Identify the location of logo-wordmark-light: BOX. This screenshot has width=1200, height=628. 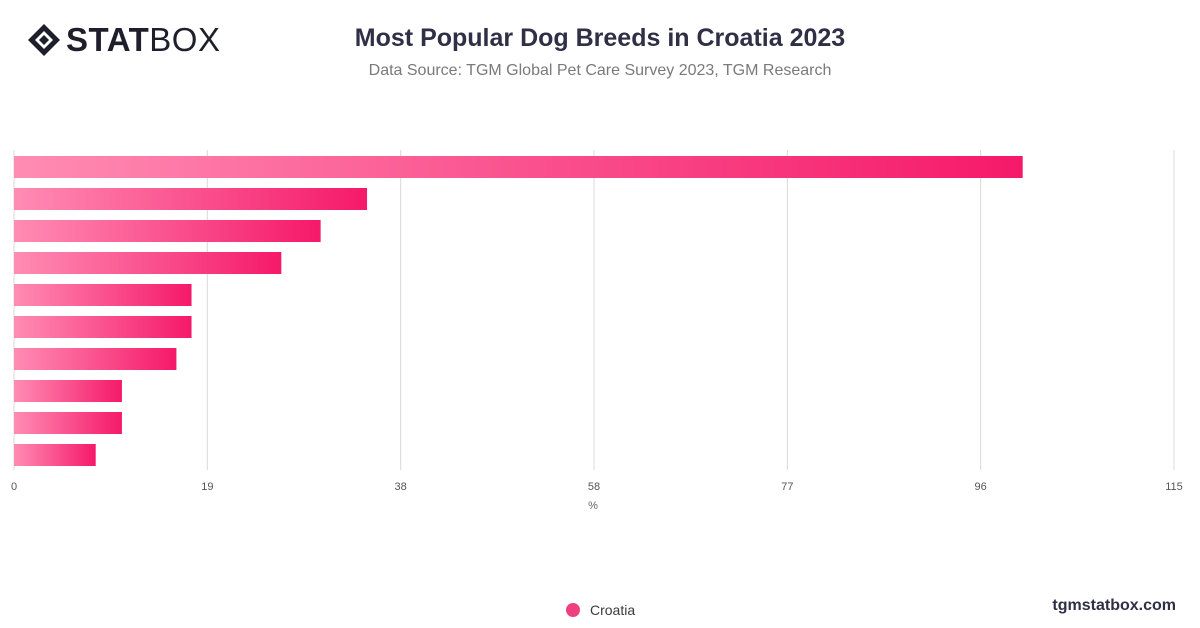
(185, 39).